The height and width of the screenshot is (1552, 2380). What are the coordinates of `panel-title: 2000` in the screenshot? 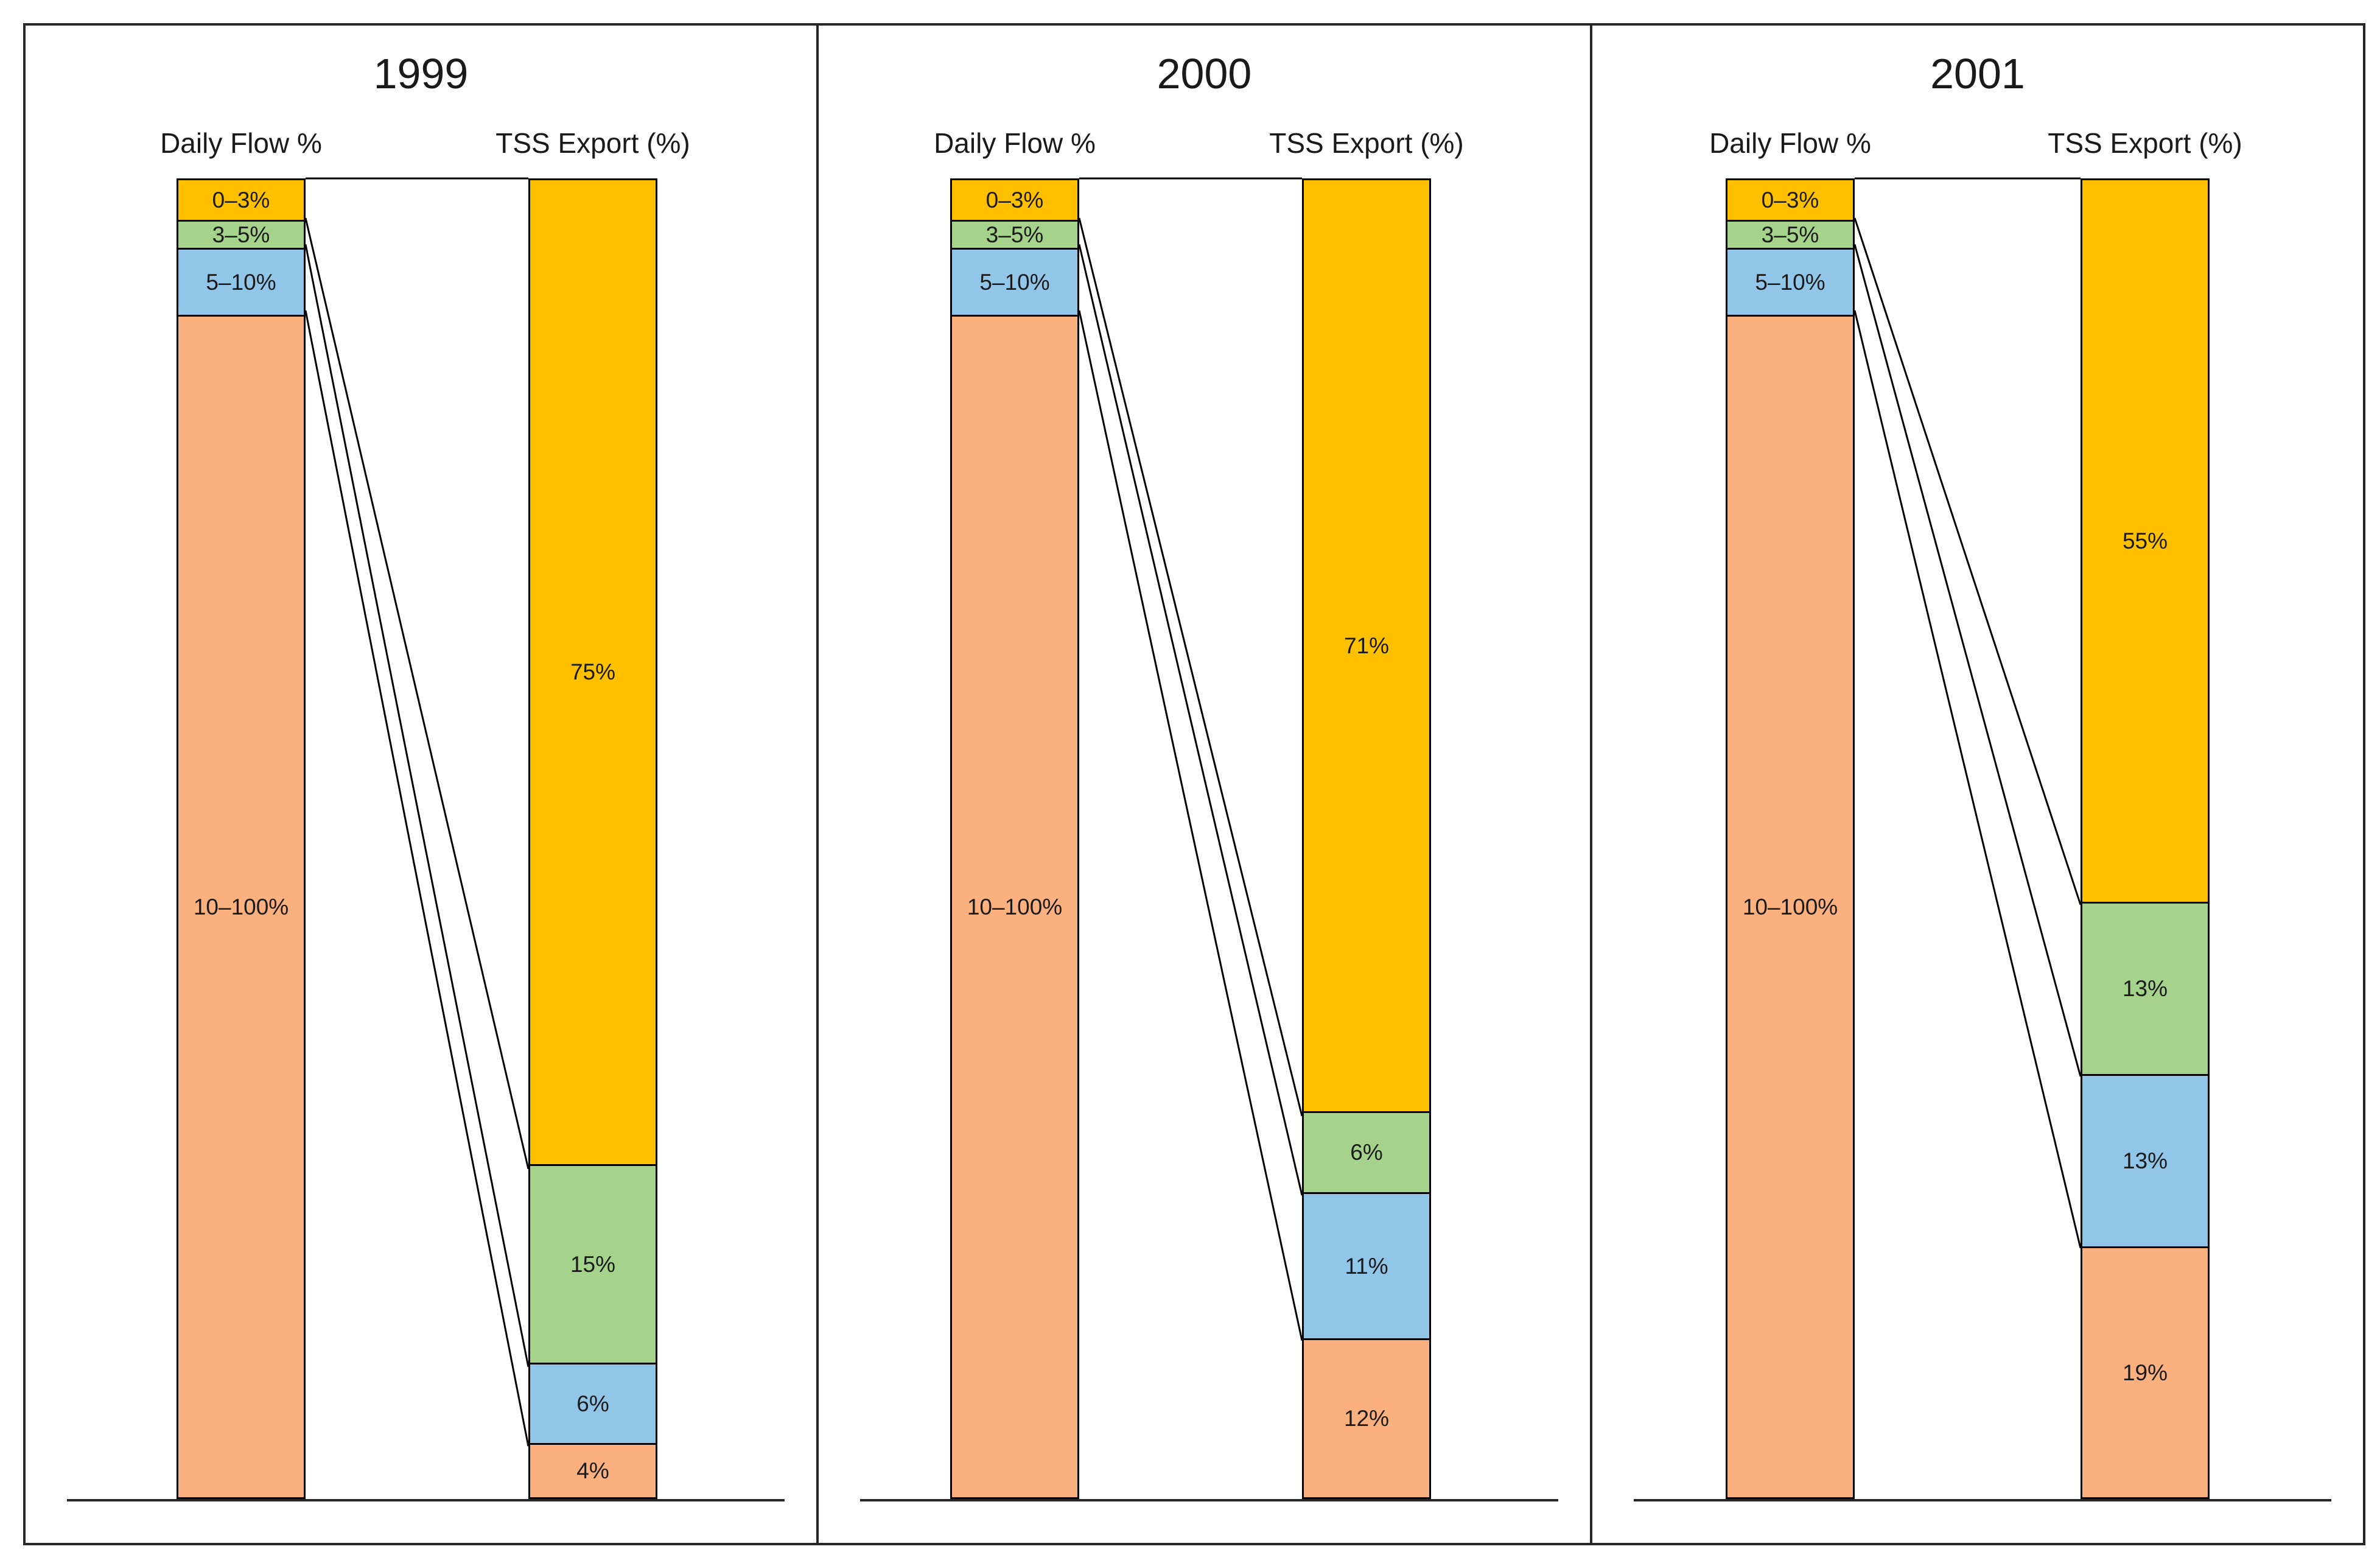 It's located at (1204, 73).